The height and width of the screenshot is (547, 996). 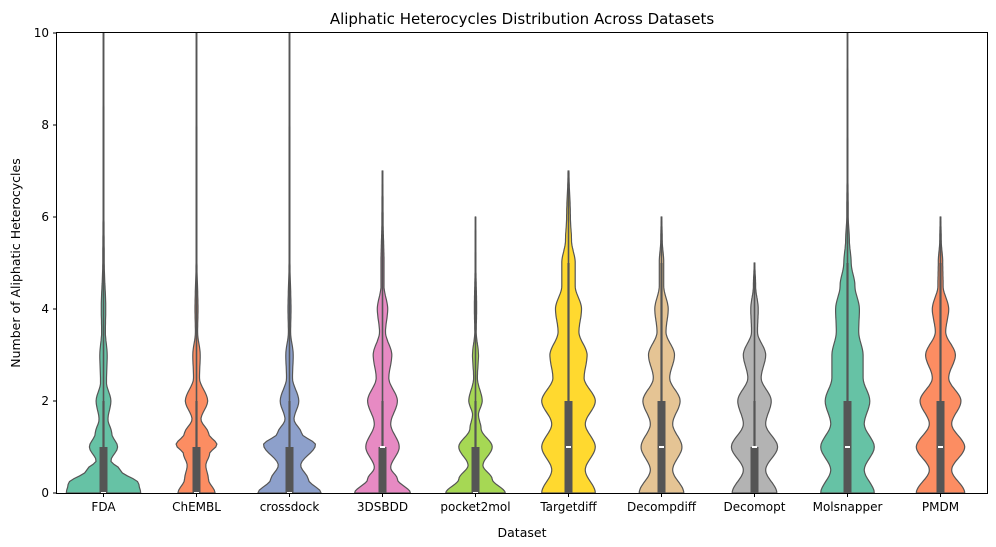 I want to click on x-tick-label: pocket2mol, so click(x=475, y=507).